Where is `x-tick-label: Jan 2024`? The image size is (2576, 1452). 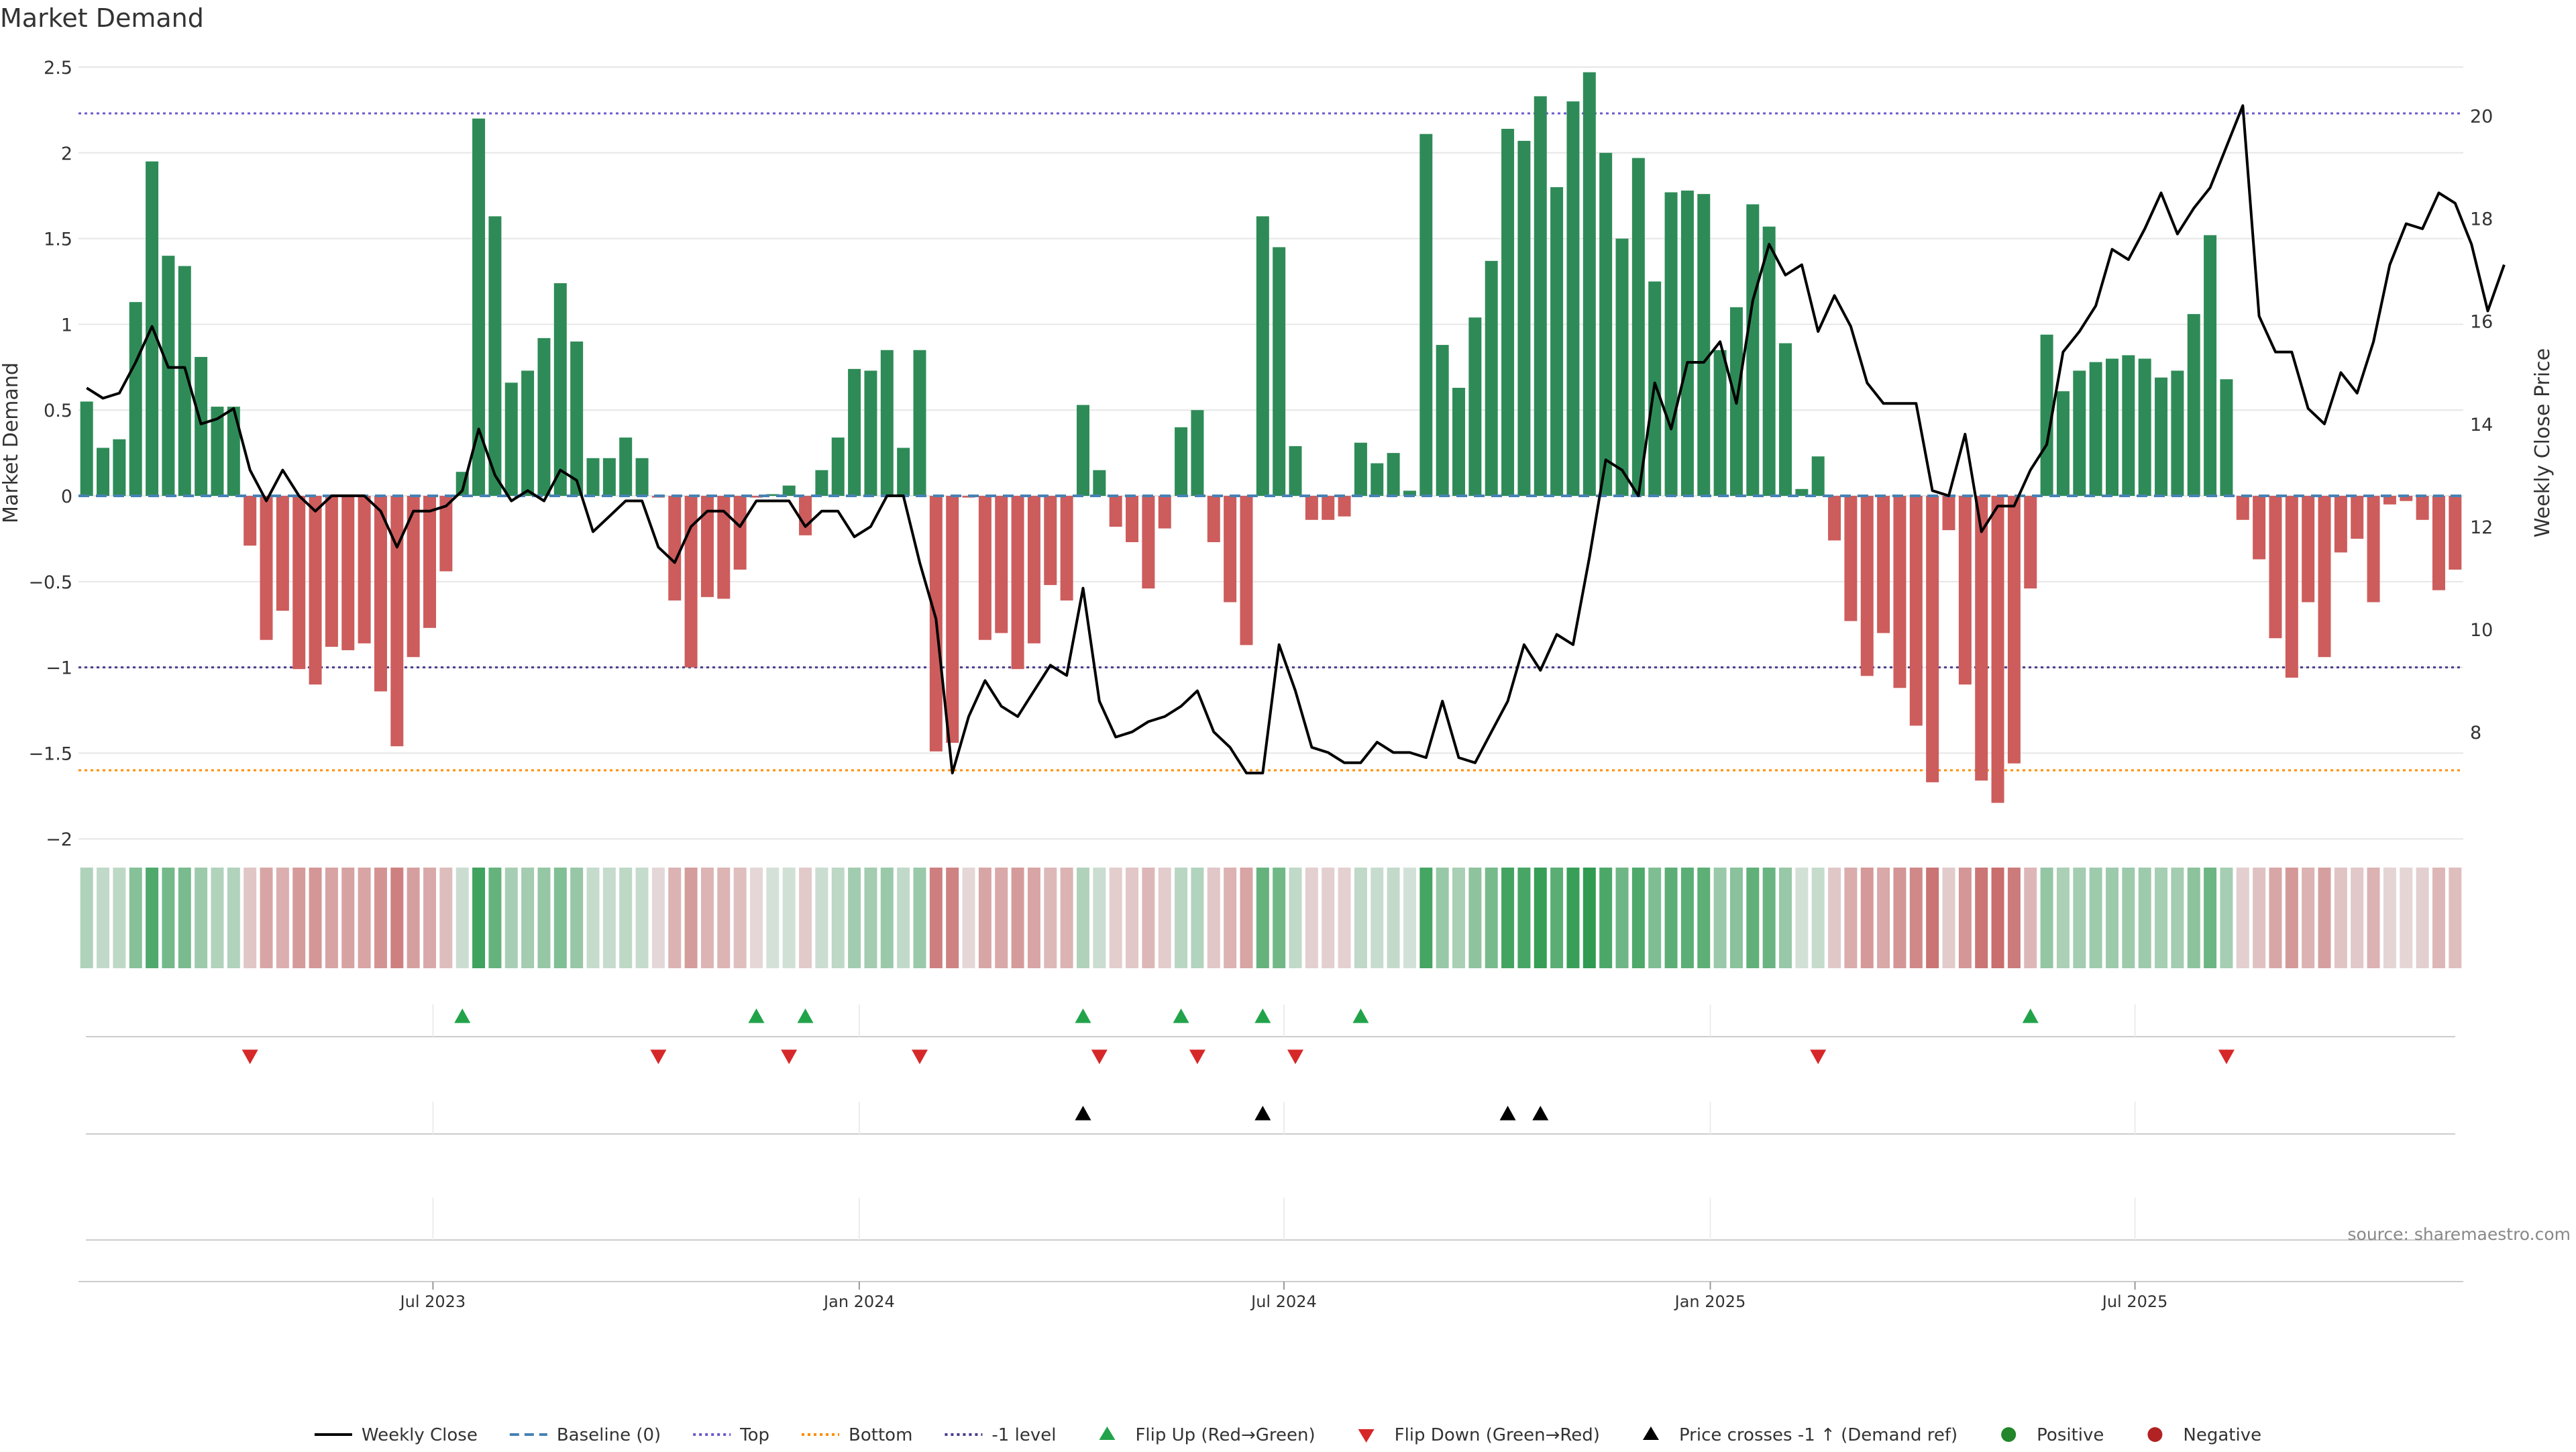
x-tick-label: Jan 2024 is located at coordinates (858, 1302).